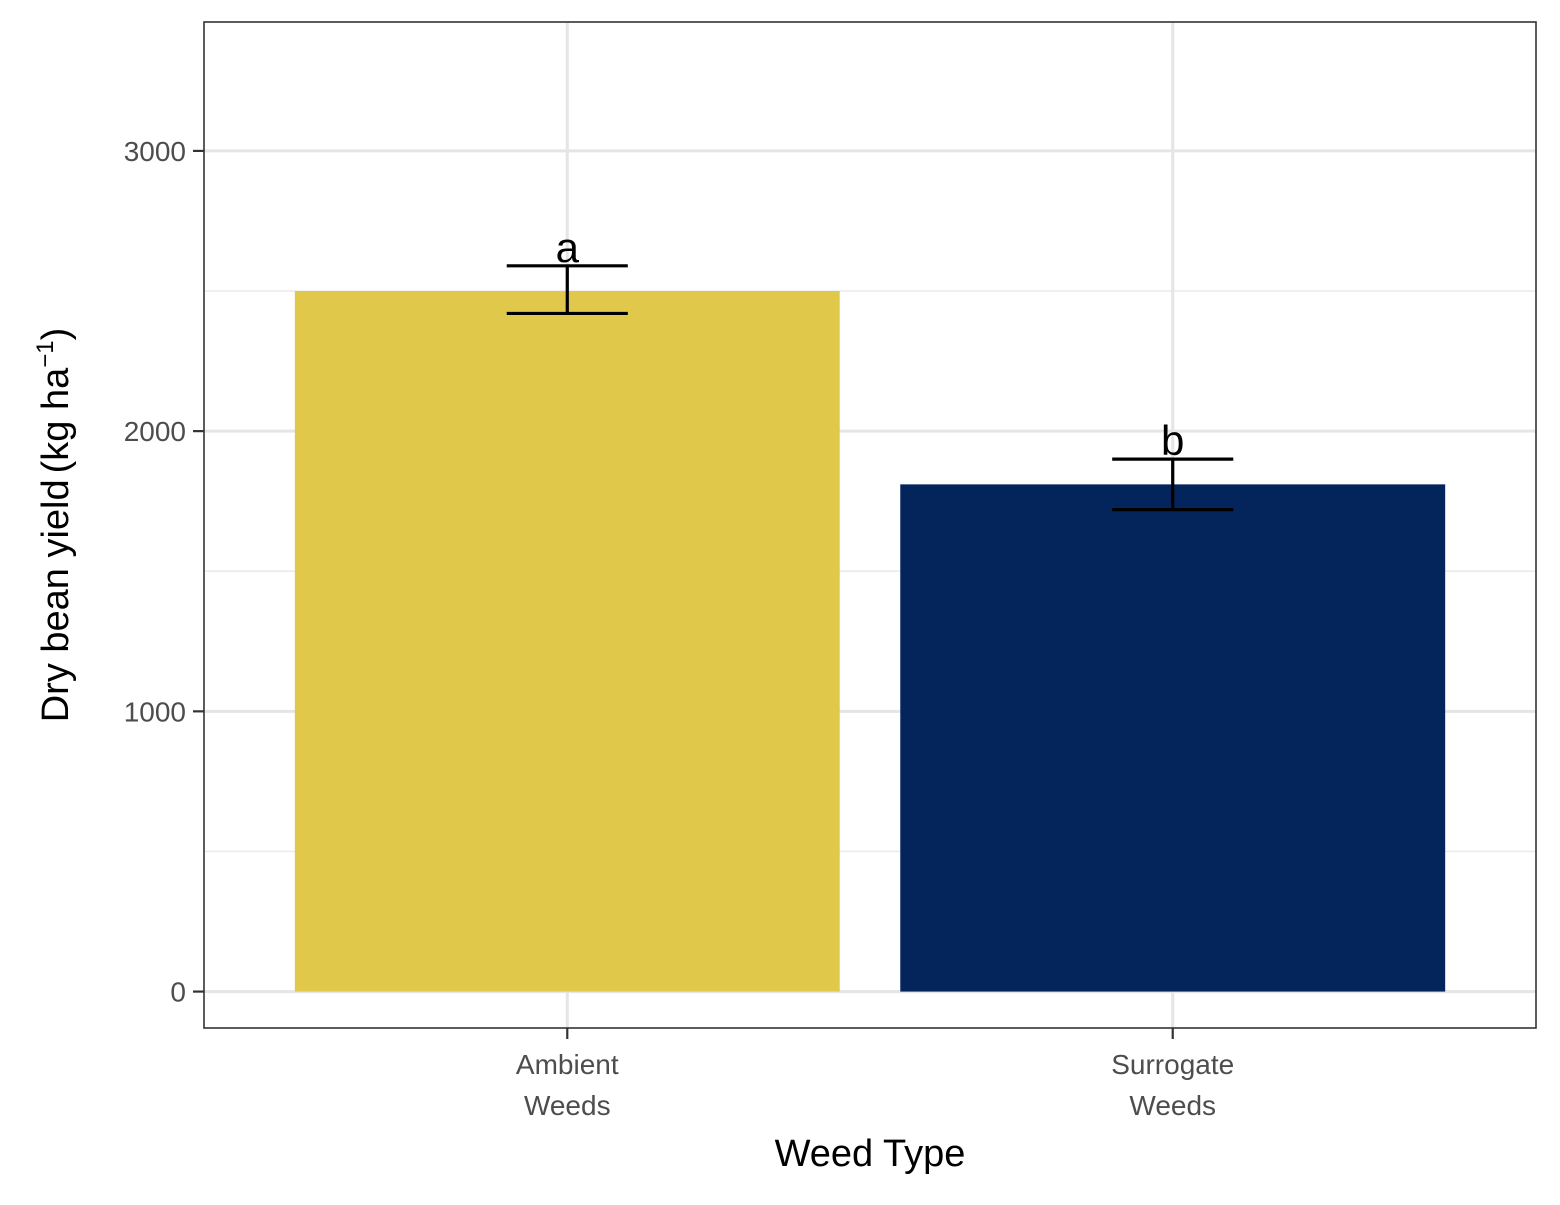 The image size is (1560, 1205). I want to click on x-axis: Ambient Weeds Surrogate Weeds, so click(875, 1074).